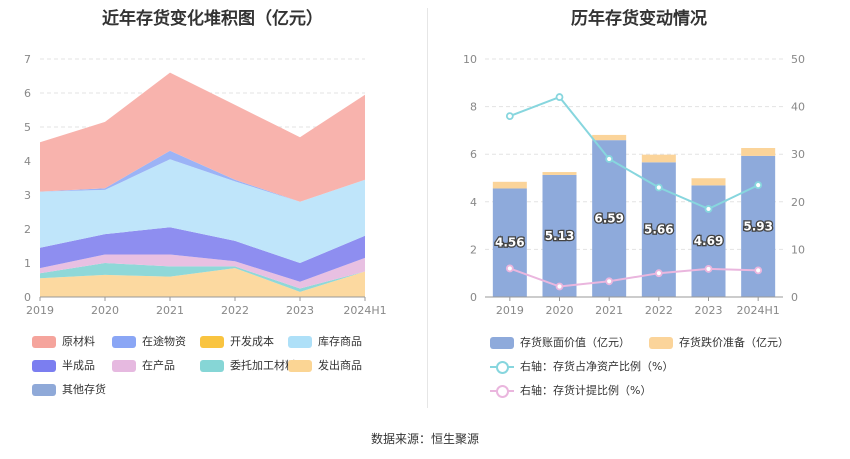  Describe the element at coordinates (427, 208) in the screenshot. I see `panel-divider` at that location.